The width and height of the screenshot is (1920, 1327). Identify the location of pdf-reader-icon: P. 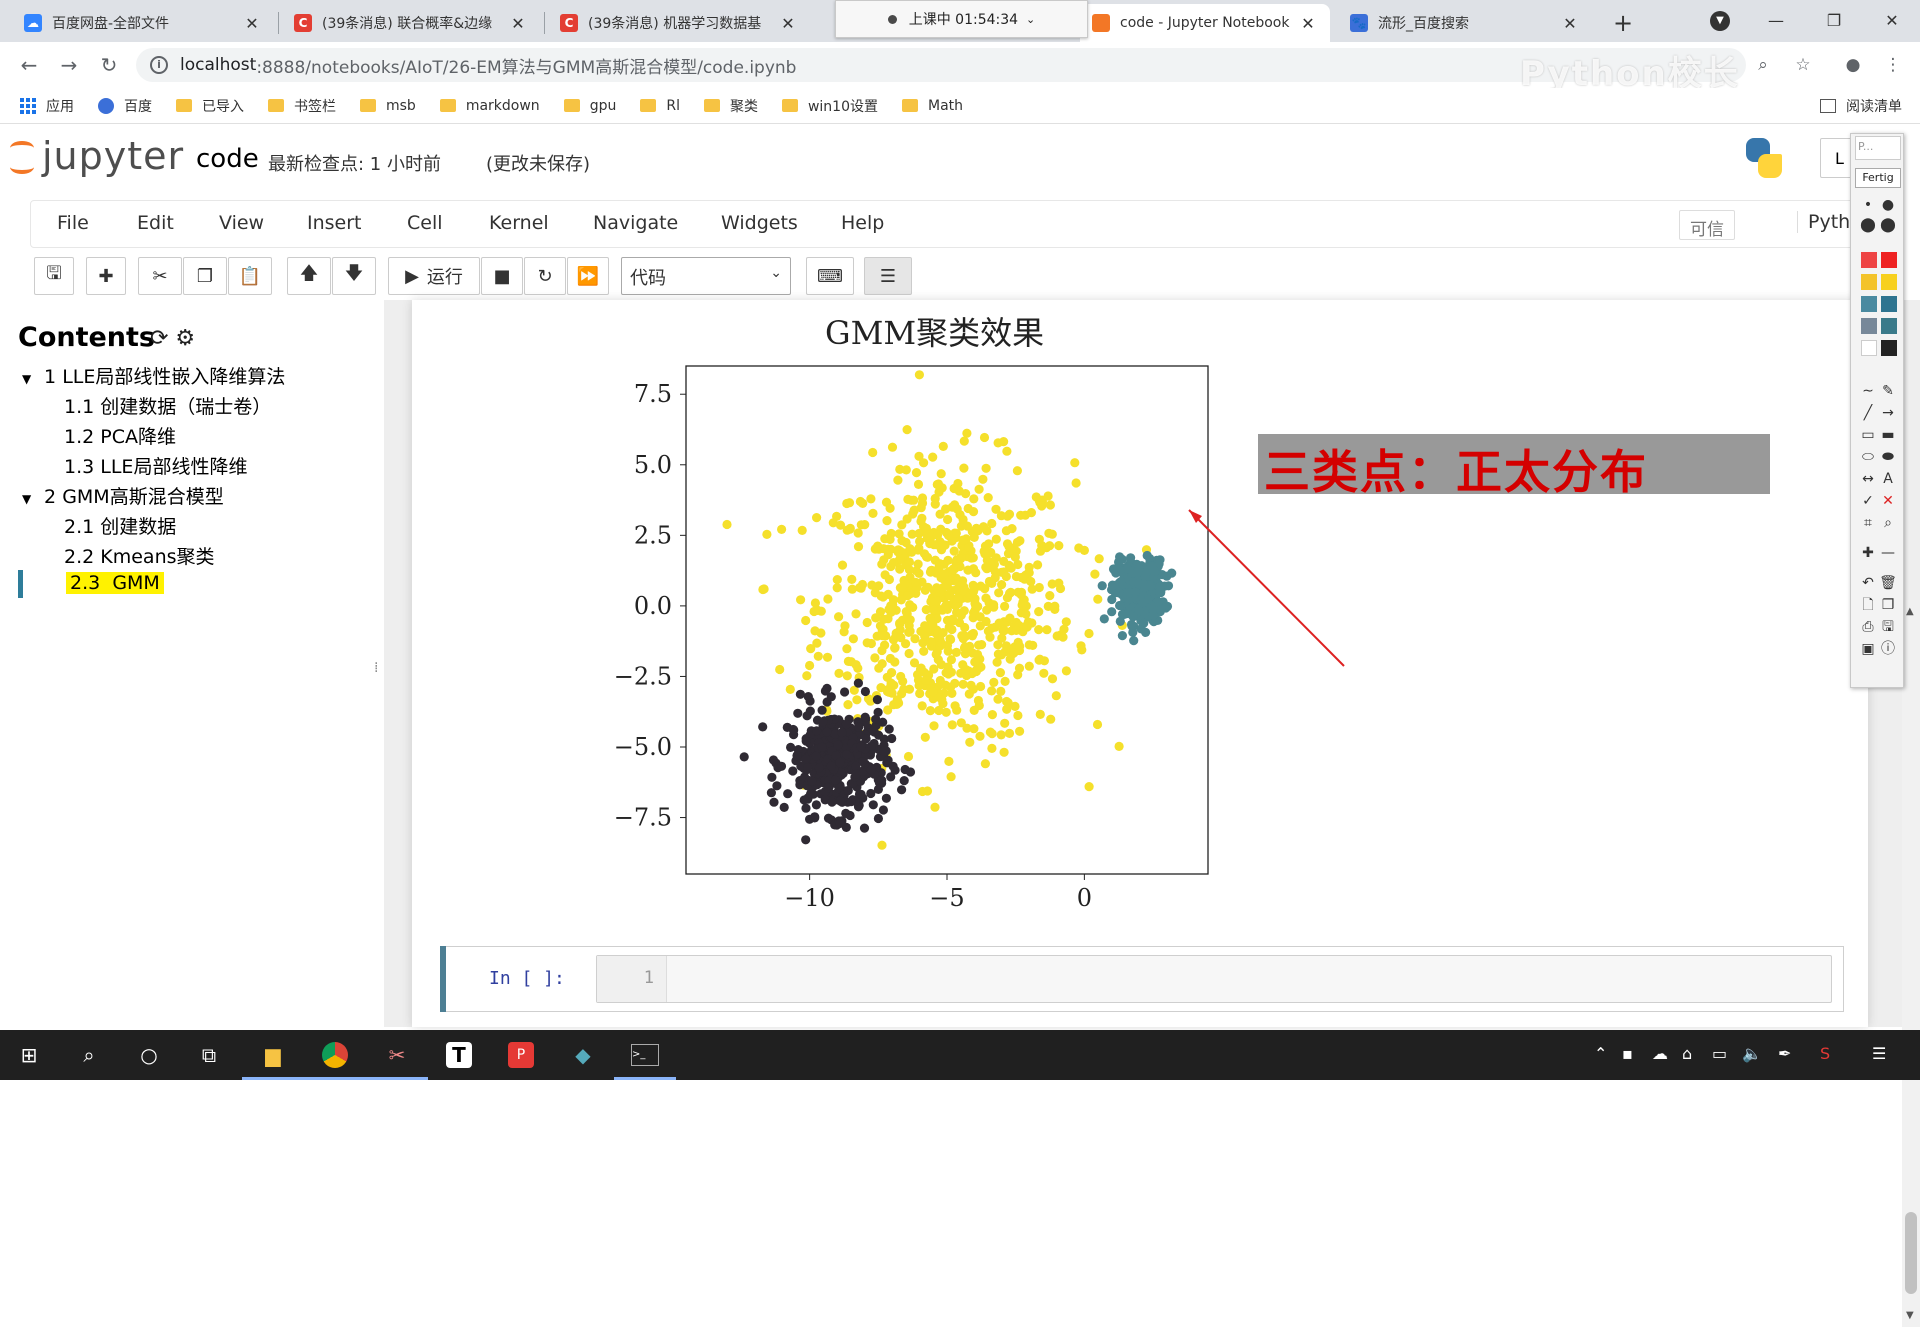
(521, 1055).